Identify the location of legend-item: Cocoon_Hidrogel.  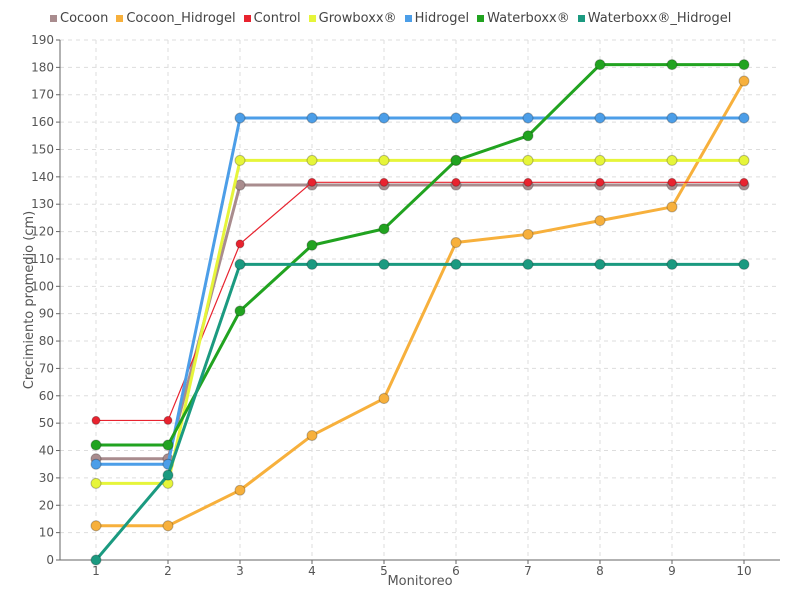
(176, 18).